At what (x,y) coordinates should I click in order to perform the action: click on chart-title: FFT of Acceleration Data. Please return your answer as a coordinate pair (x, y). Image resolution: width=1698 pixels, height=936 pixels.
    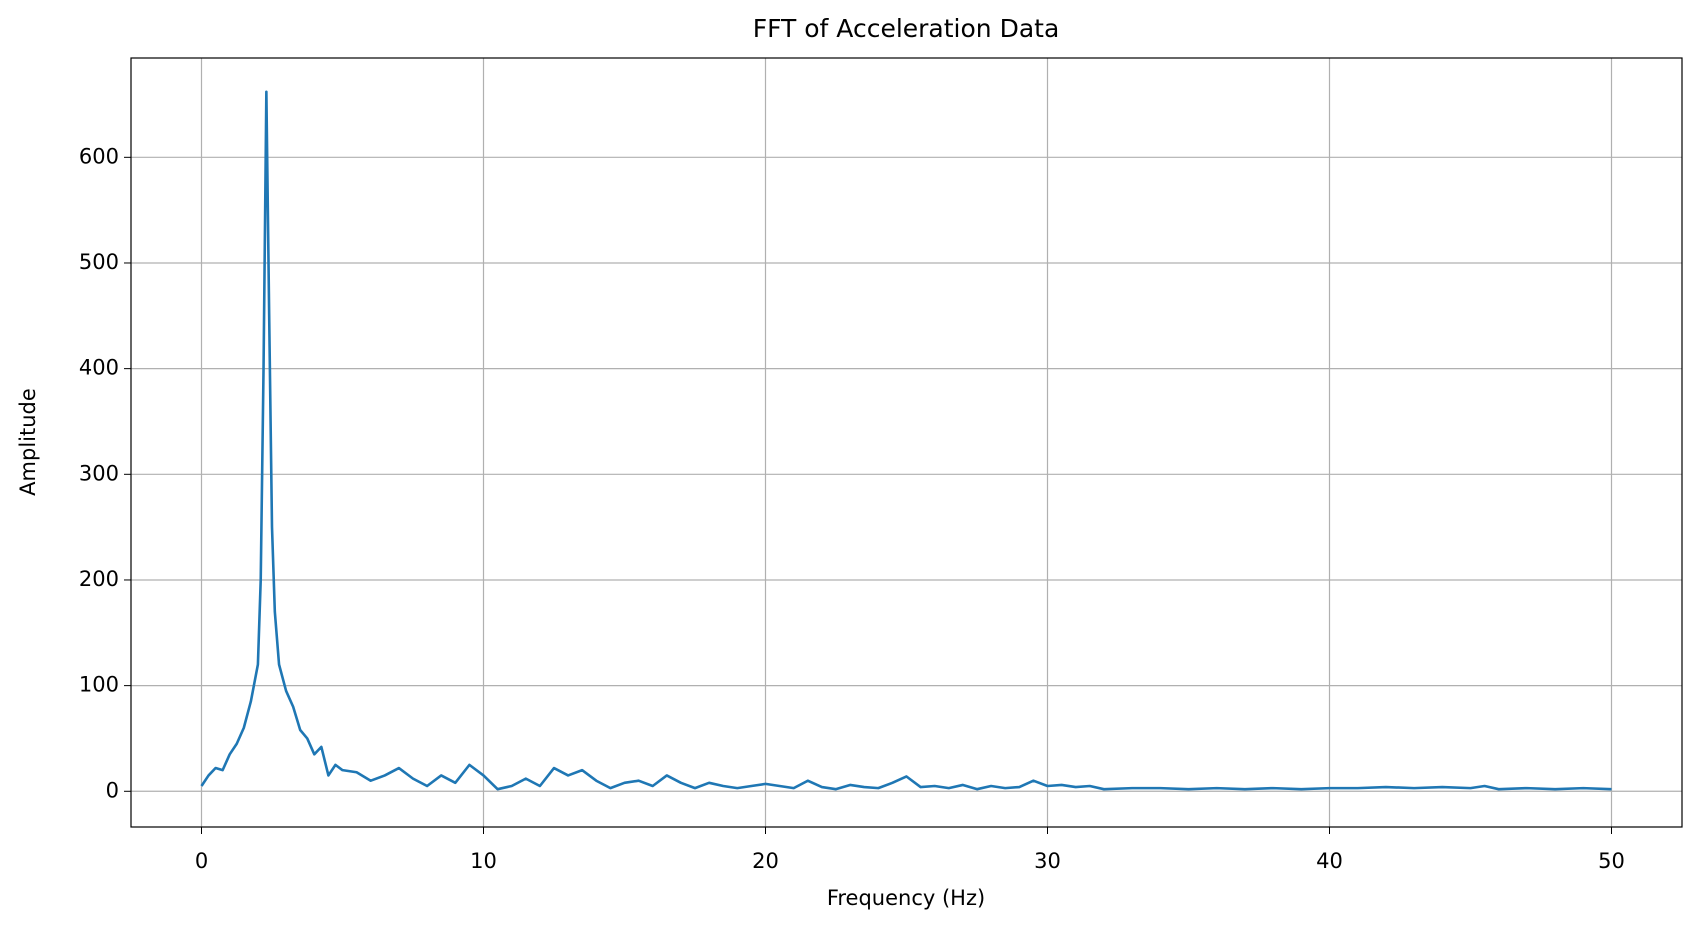
    Looking at the image, I should click on (906, 28).